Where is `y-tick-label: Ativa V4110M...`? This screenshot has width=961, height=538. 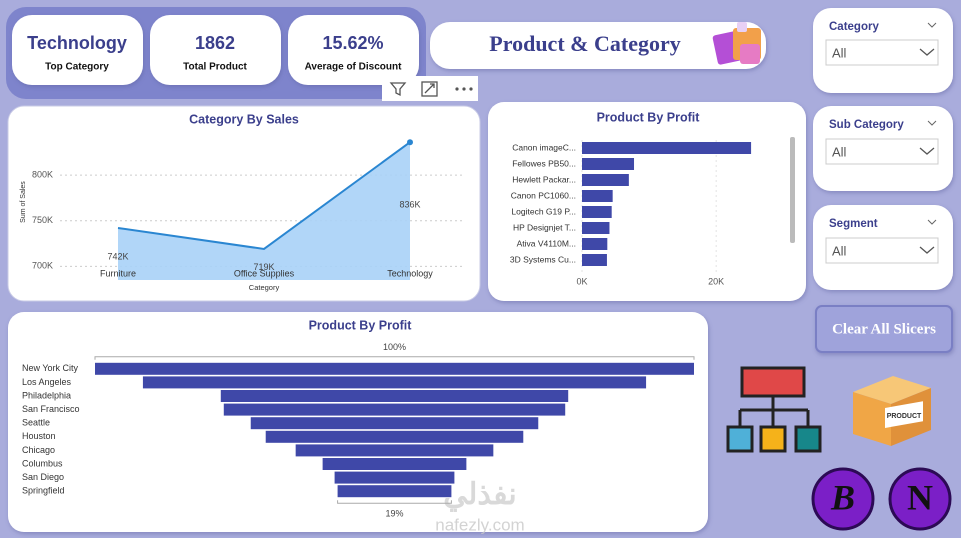 y-tick-label: Ativa V4110M... is located at coordinates (546, 243).